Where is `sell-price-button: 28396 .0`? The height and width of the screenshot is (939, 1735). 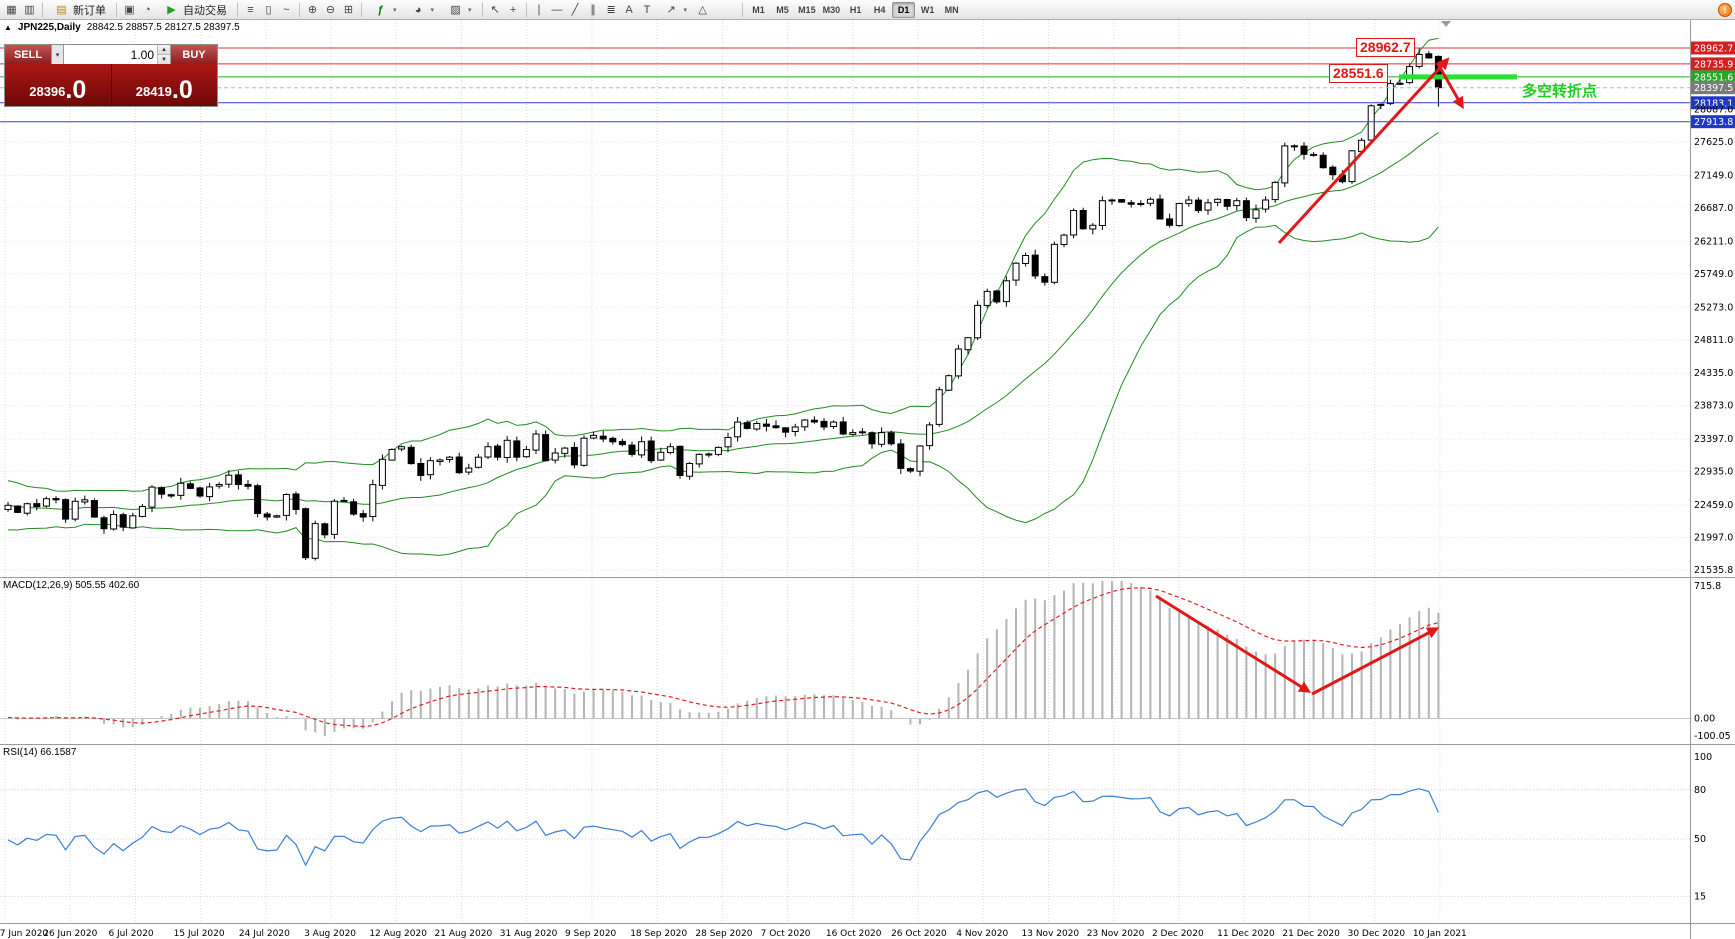 sell-price-button: 28396 .0 is located at coordinates (58, 85).